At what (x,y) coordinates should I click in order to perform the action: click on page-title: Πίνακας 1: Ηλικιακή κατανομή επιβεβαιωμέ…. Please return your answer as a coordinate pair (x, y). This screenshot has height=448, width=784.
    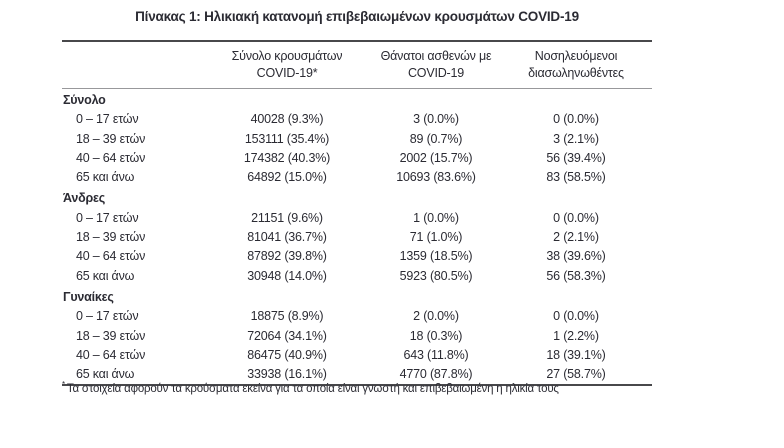
    Looking at the image, I should click on (357, 16).